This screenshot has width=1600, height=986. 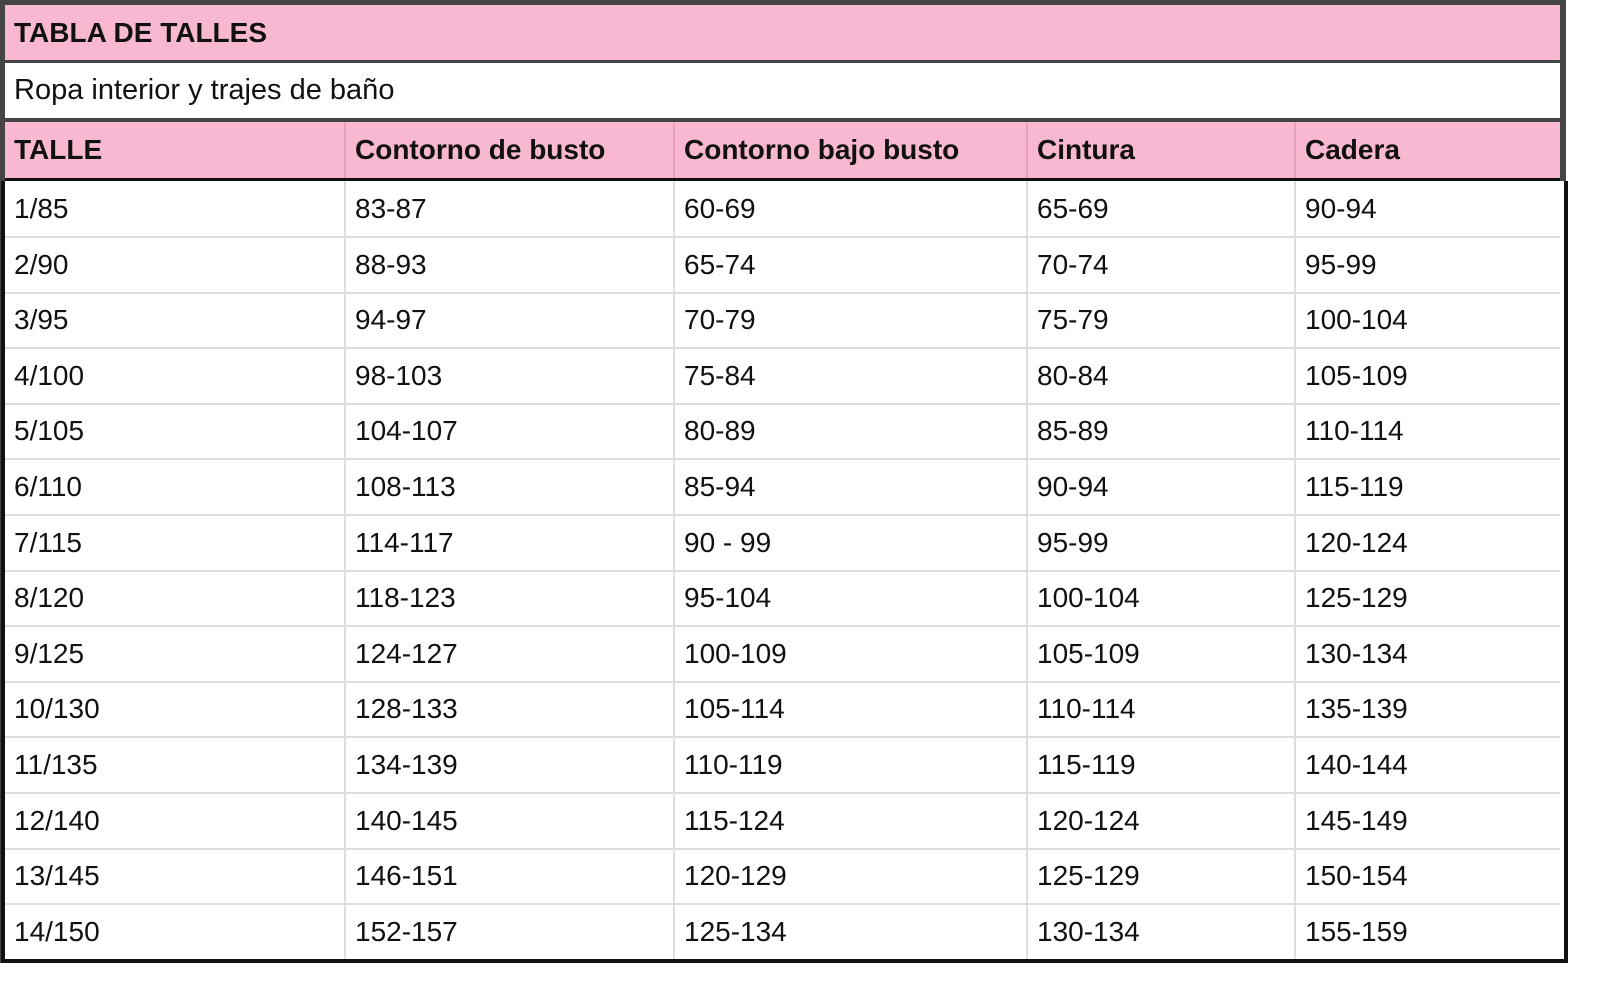 What do you see at coordinates (1162, 321) in the screenshot?
I see `table-cell: 75-79` at bounding box center [1162, 321].